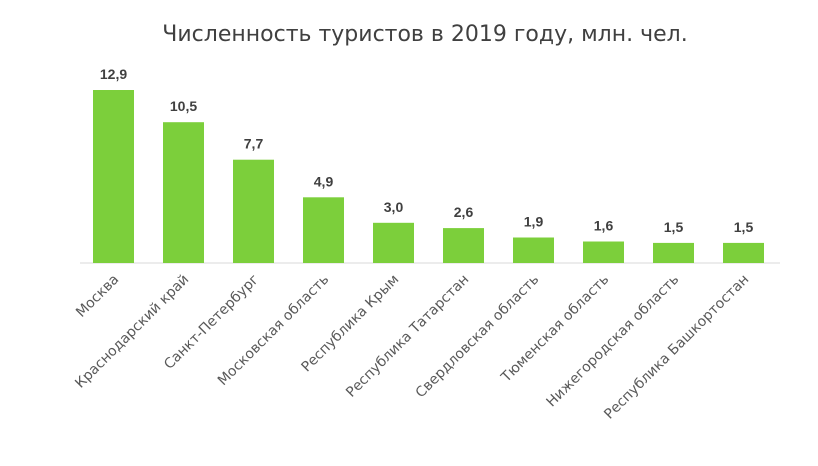  I want to click on category-label-9: Нижегородская область, so click(612, 341).